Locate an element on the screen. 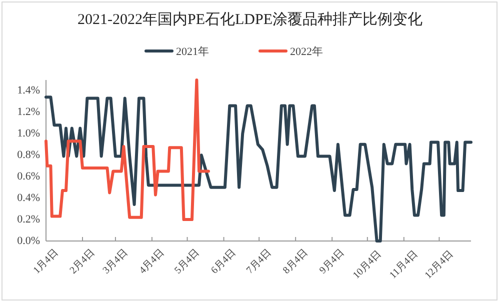 The image size is (500, 303). x-tick-label: 4月4日 is located at coordinates (151, 261).